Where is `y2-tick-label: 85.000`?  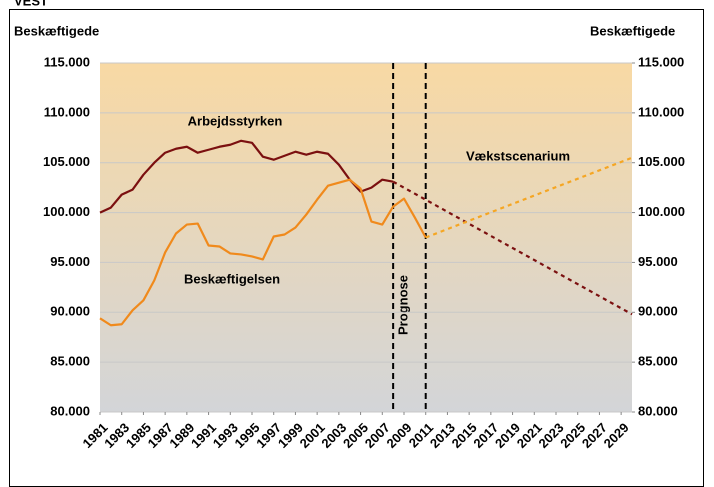 y2-tick-label: 85.000 is located at coordinates (658, 361).